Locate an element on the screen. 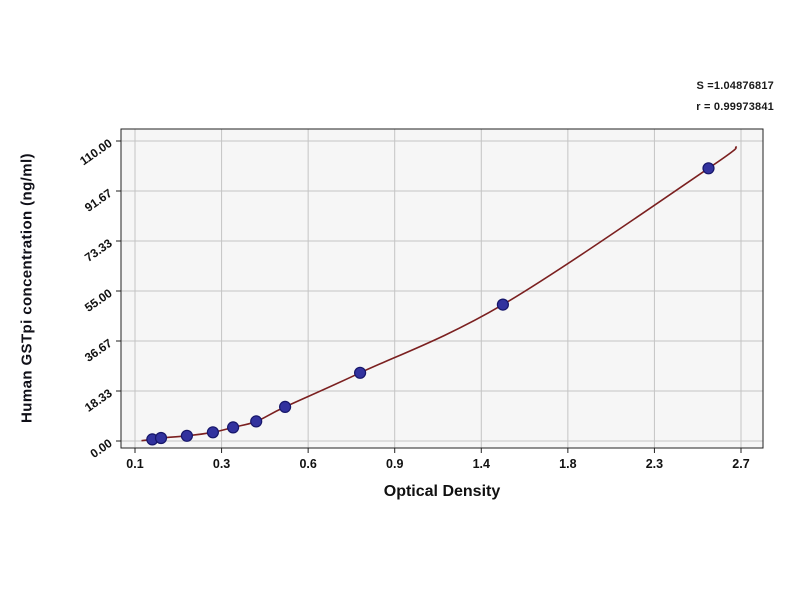  x-tick-label: 1.8 is located at coordinates (567, 464).